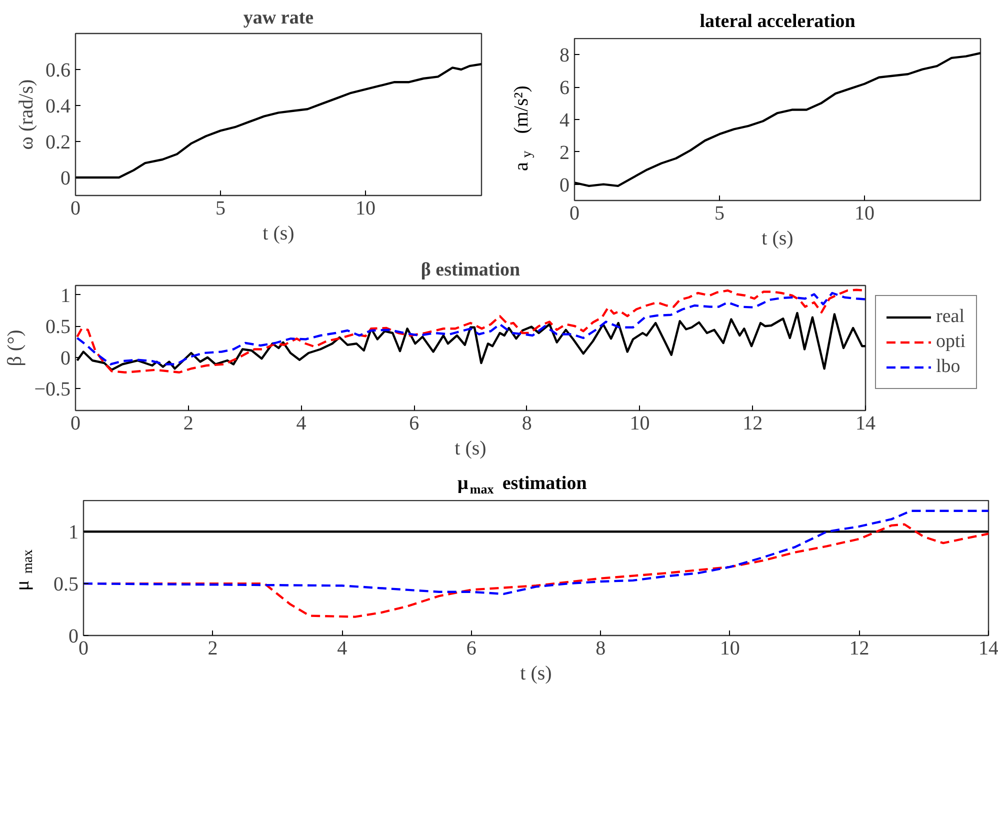 The width and height of the screenshot is (998, 816). What do you see at coordinates (565, 55) in the screenshot?
I see `y-tick-label: 8` at bounding box center [565, 55].